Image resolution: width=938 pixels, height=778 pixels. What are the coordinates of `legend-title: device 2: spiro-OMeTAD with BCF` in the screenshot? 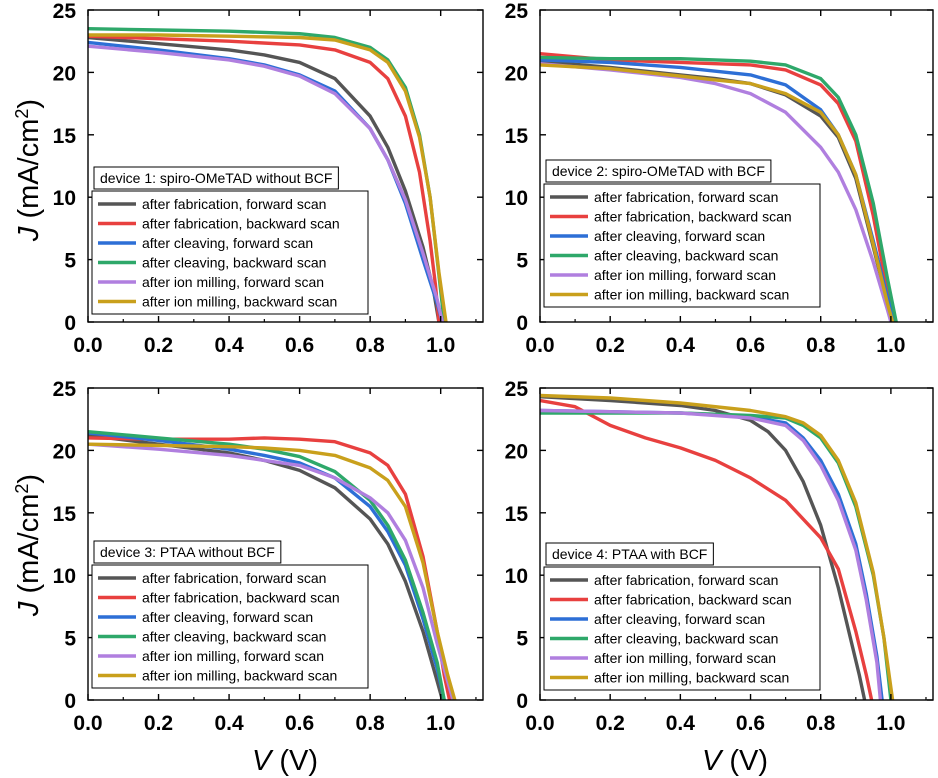 It's located at (658, 171).